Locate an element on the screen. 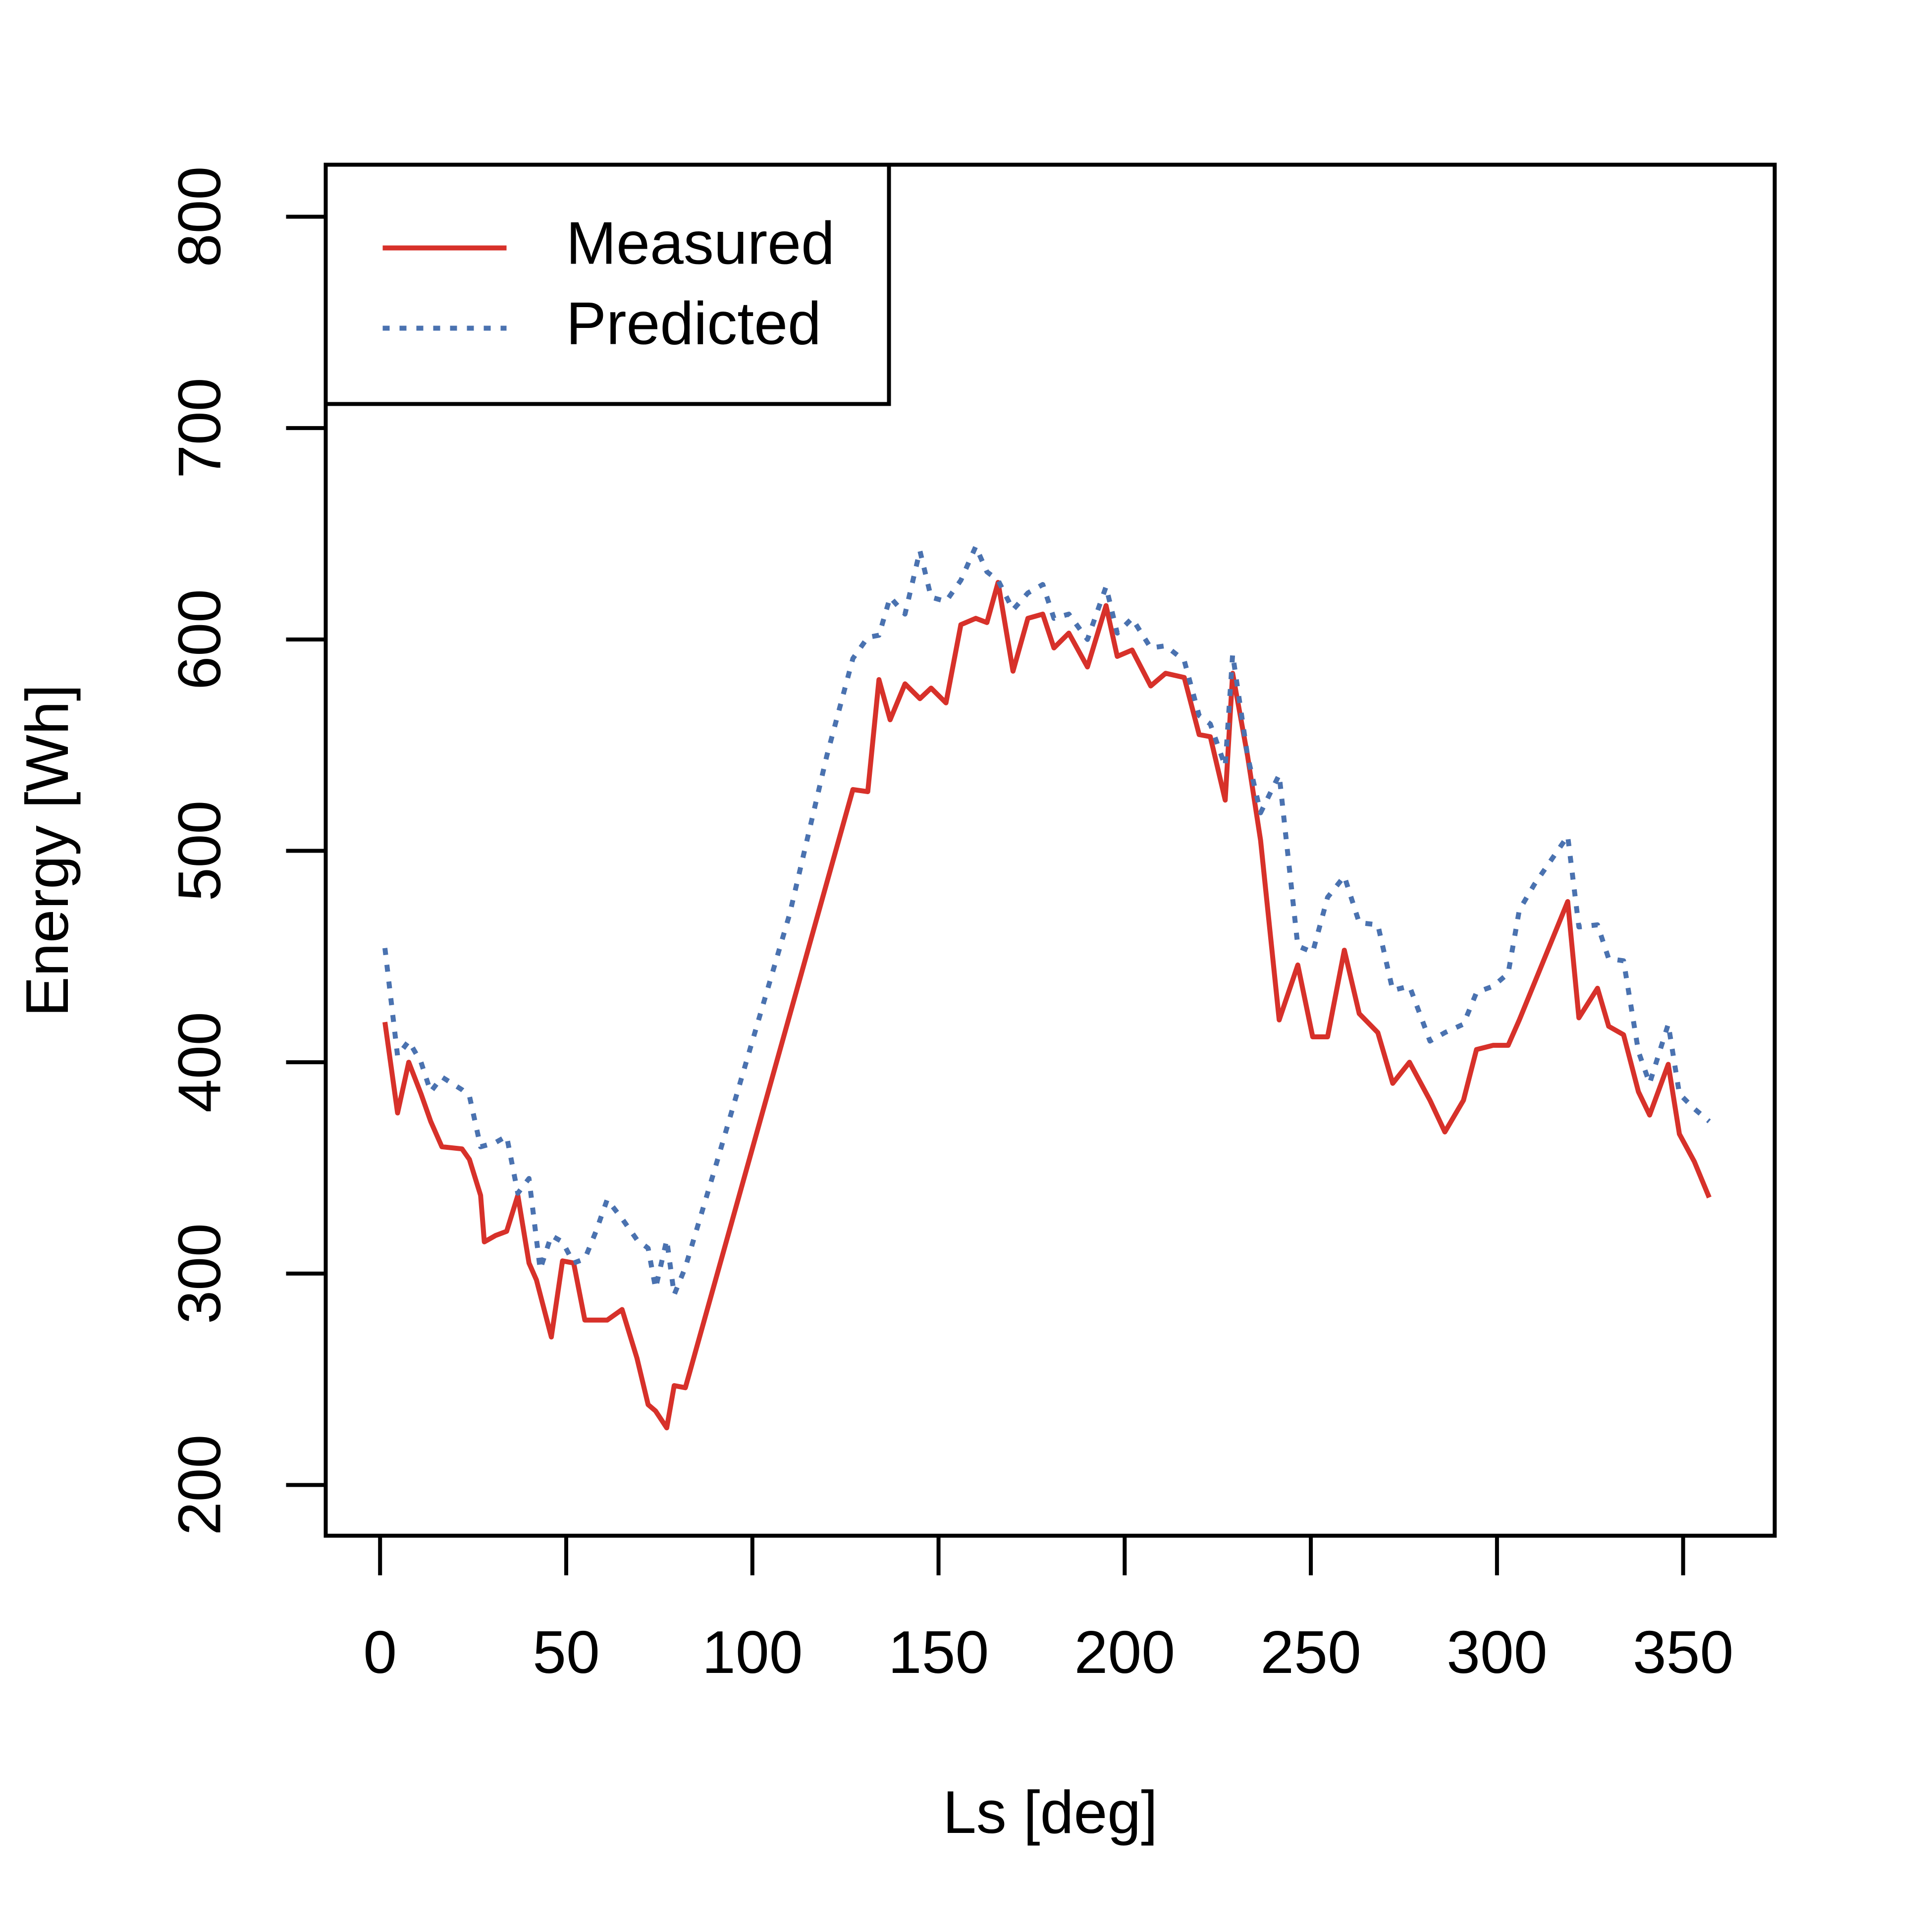  legend-label: Predicted is located at coordinates (694, 323).